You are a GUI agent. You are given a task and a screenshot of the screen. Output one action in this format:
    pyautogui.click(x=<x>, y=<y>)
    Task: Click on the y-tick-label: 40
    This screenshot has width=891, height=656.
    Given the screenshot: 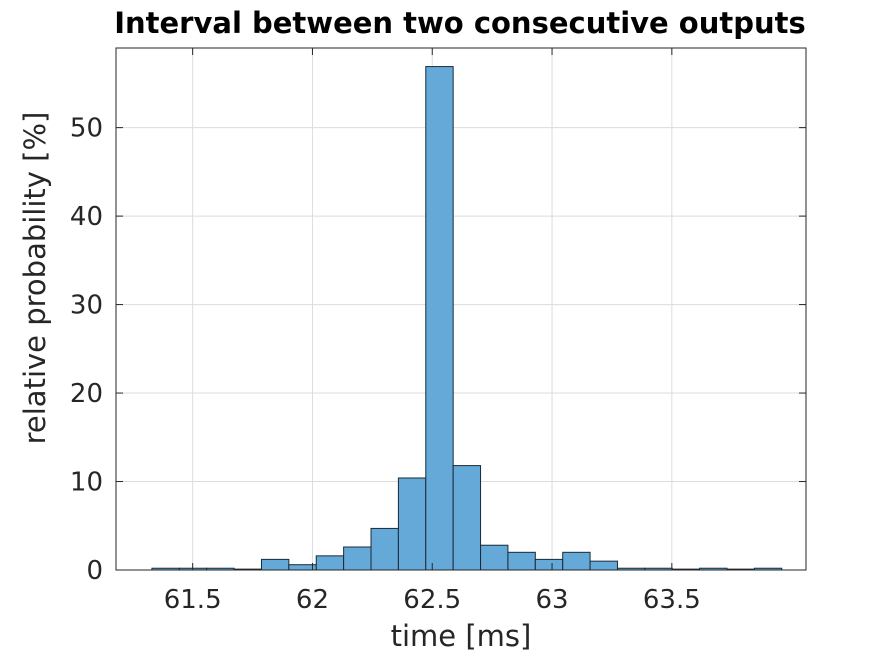 What is the action you would take?
    pyautogui.click(x=86, y=217)
    